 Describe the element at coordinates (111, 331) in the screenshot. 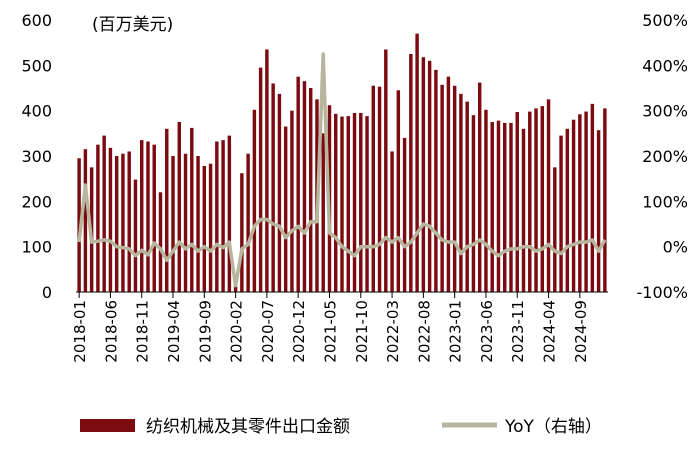

I see `x-tick-label: 2018-06` at that location.